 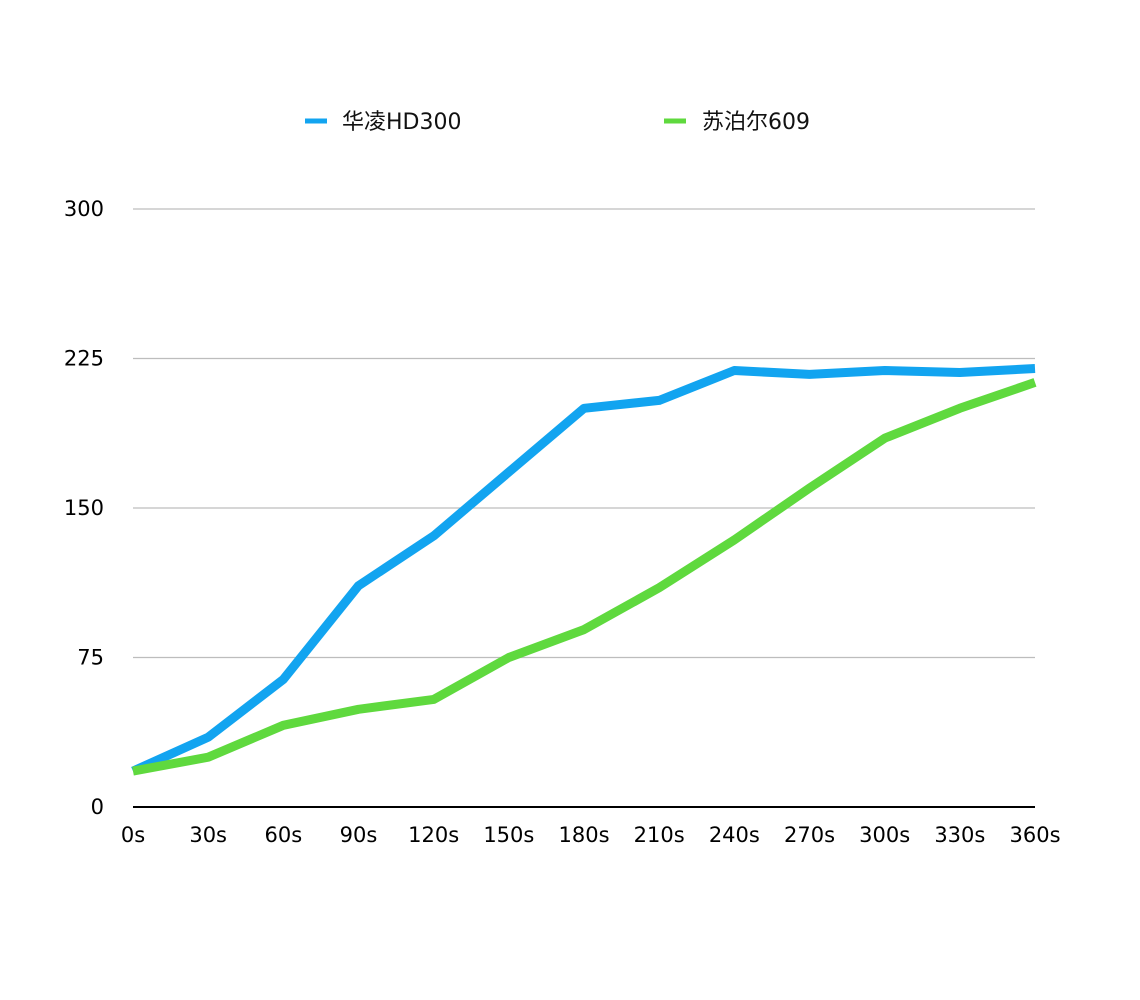 What do you see at coordinates (84, 359) in the screenshot?
I see `y-tick-label: 225` at bounding box center [84, 359].